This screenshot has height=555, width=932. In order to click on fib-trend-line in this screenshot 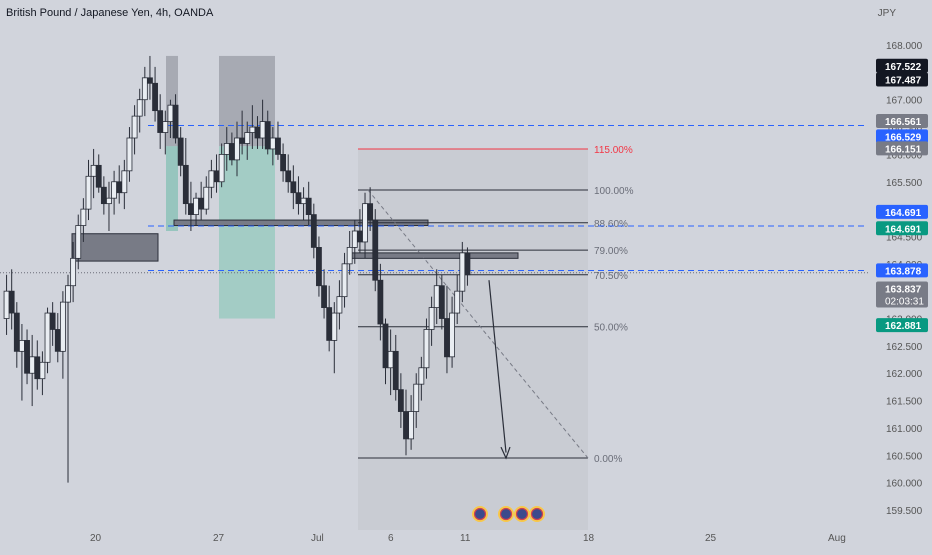, I will do `click(478, 324)`.